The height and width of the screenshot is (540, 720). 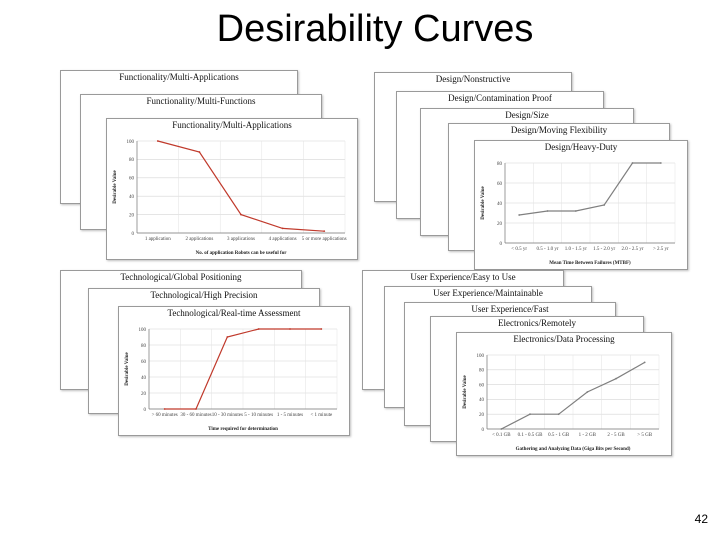 What do you see at coordinates (519, 249) in the screenshot?
I see `x-tick-label: < 0.5 yr` at bounding box center [519, 249].